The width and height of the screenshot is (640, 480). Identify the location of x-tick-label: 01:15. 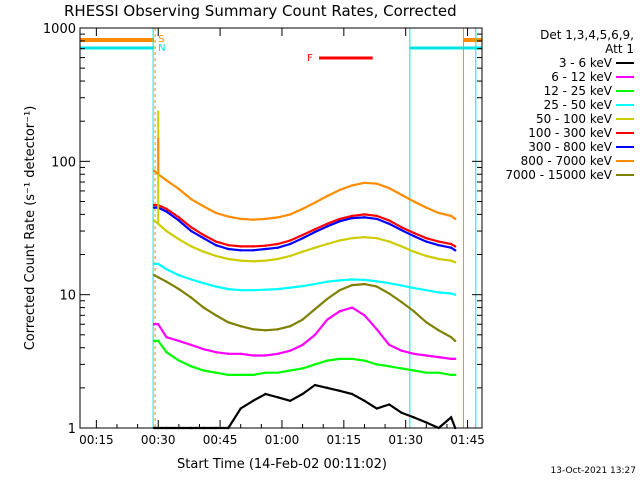
(344, 440).